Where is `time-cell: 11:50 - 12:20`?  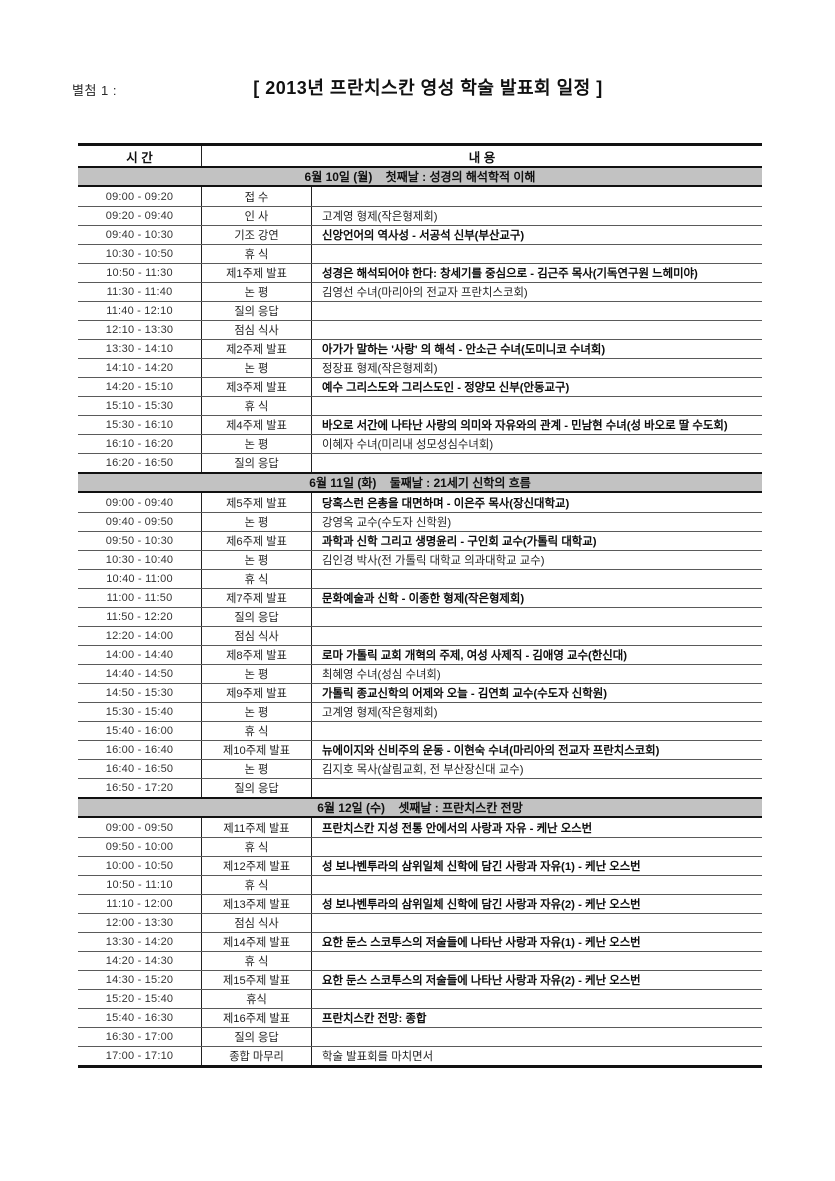 time-cell: 11:50 - 12:20 is located at coordinates (140, 617).